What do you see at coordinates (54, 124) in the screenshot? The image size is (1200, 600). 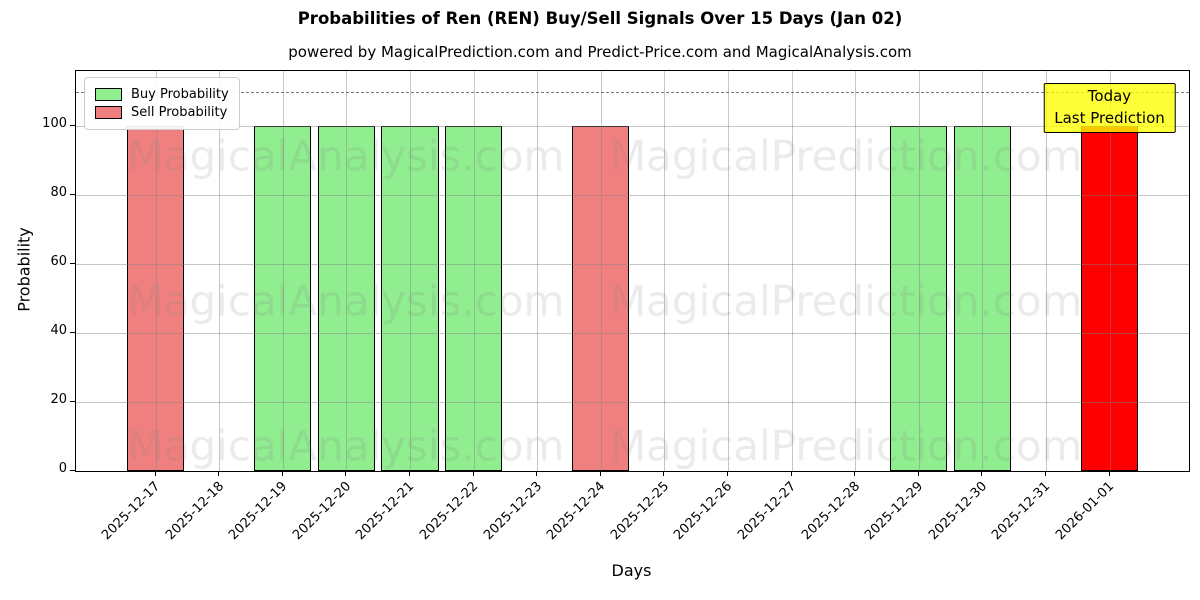 I see `y-tick-label: 100` at bounding box center [54, 124].